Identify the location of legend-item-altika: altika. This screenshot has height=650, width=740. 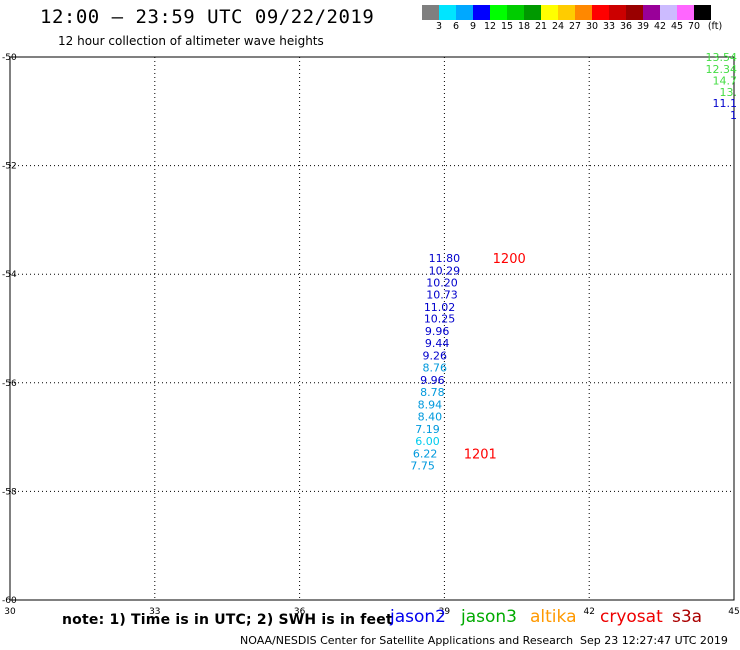
(553, 617).